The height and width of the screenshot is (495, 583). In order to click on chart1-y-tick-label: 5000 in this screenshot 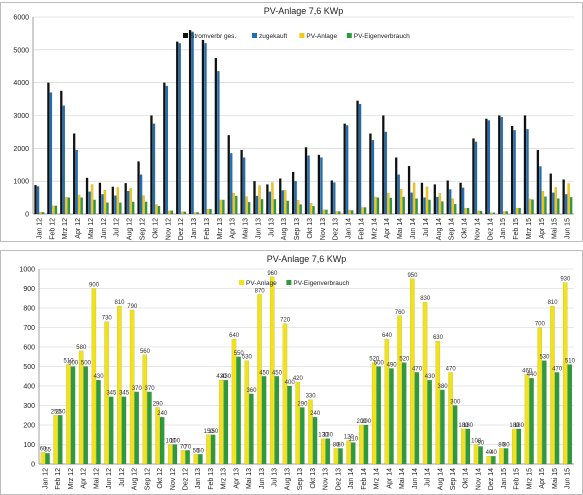, I will do `click(21, 50)`.